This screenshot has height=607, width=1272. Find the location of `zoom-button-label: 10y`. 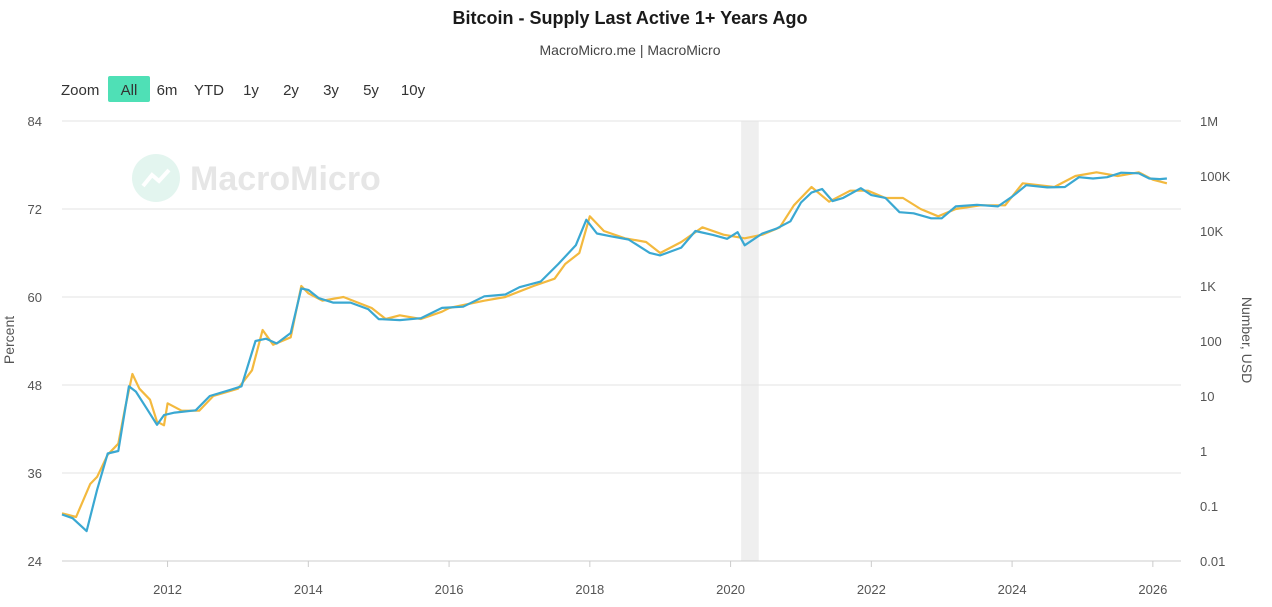

zoom-button-label: 10y is located at coordinates (413, 90).